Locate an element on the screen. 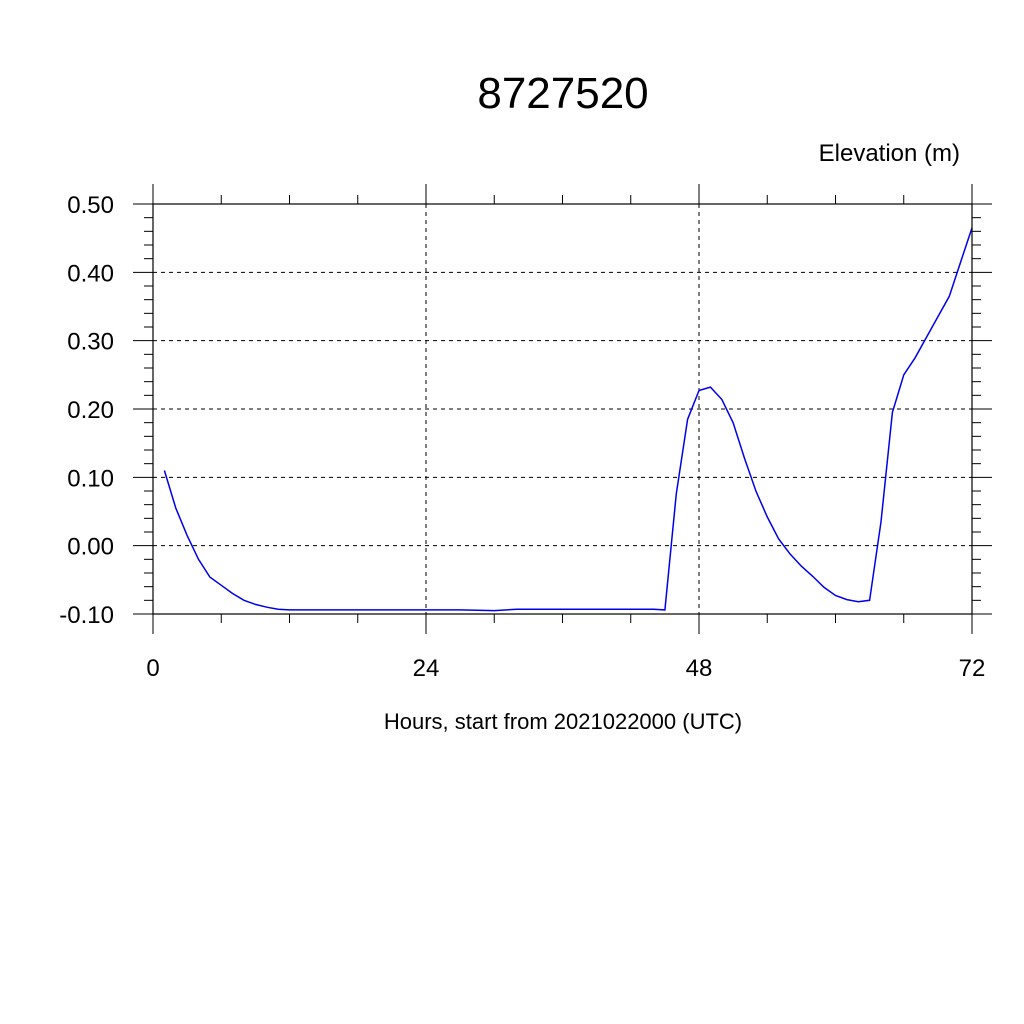 Image resolution: width=1024 pixels, height=1024 pixels. y-tick-label: 0.40 is located at coordinates (90, 273).